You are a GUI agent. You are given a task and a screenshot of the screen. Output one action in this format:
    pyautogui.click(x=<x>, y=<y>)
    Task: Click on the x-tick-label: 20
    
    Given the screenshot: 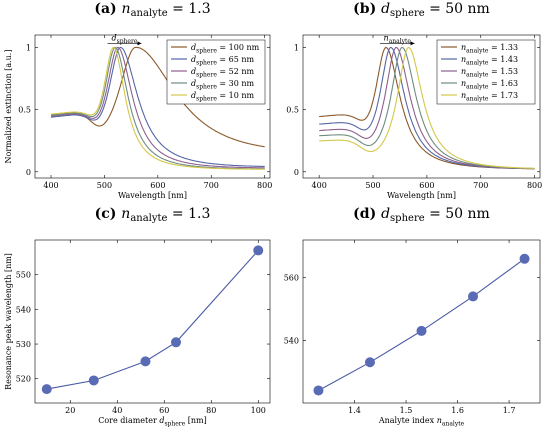 What is the action you would take?
    pyautogui.click(x=70, y=410)
    